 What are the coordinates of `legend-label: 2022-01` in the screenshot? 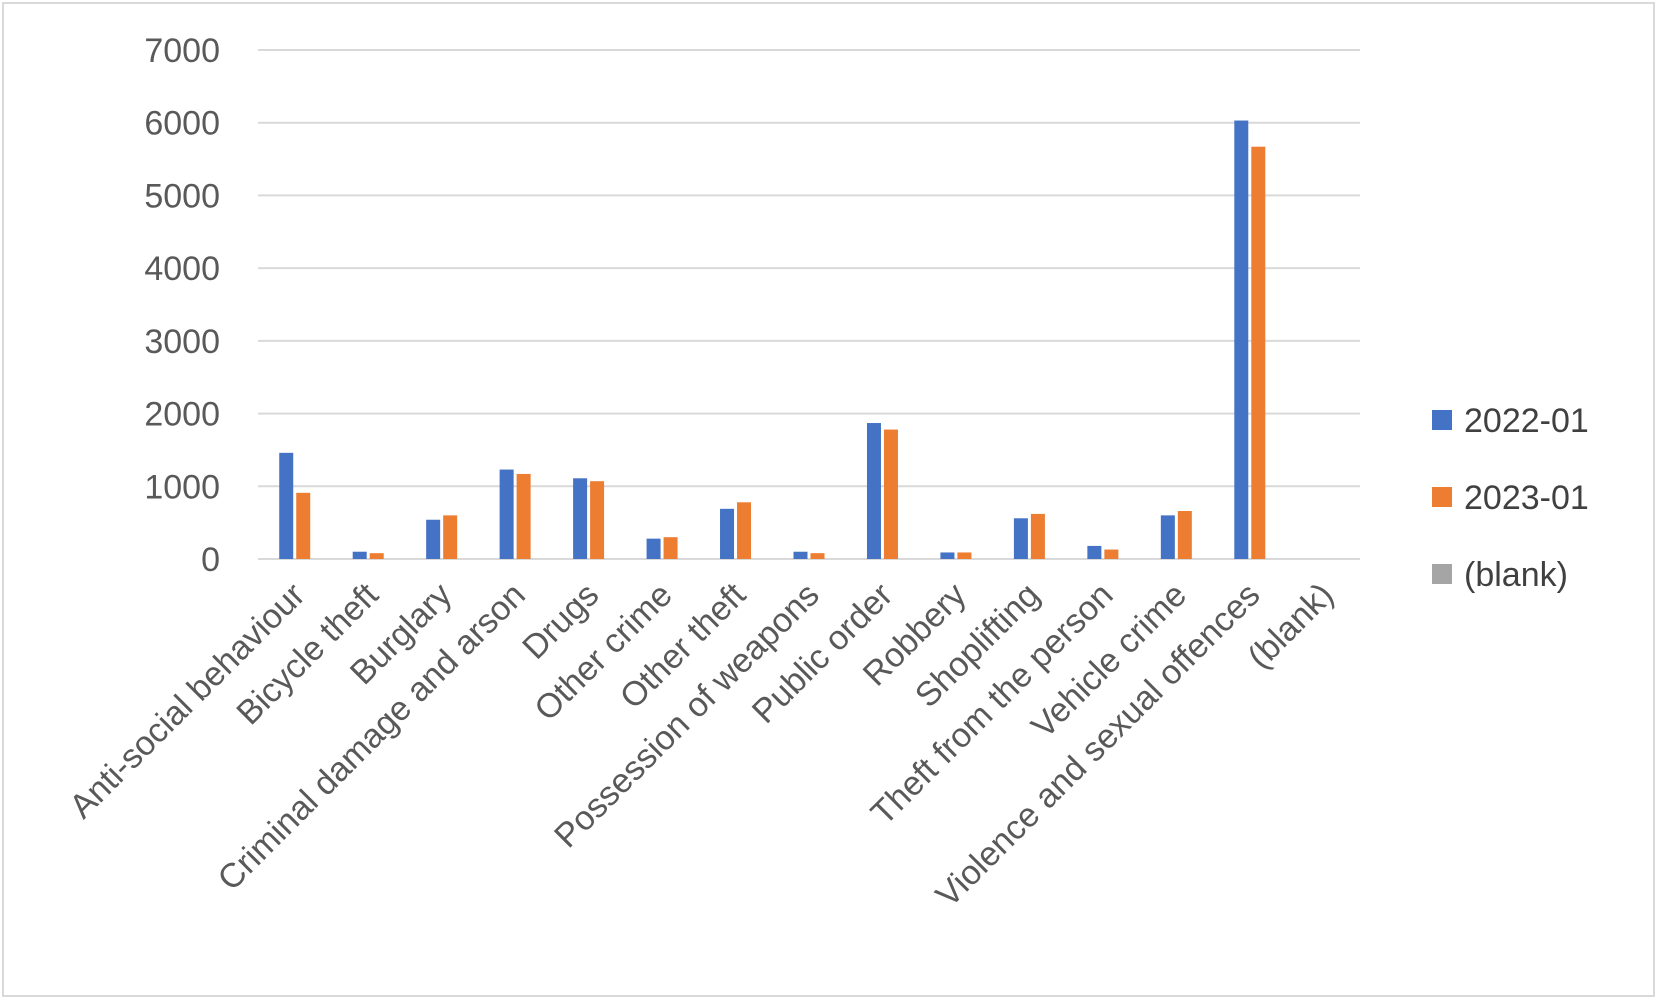 It's located at (1526, 421).